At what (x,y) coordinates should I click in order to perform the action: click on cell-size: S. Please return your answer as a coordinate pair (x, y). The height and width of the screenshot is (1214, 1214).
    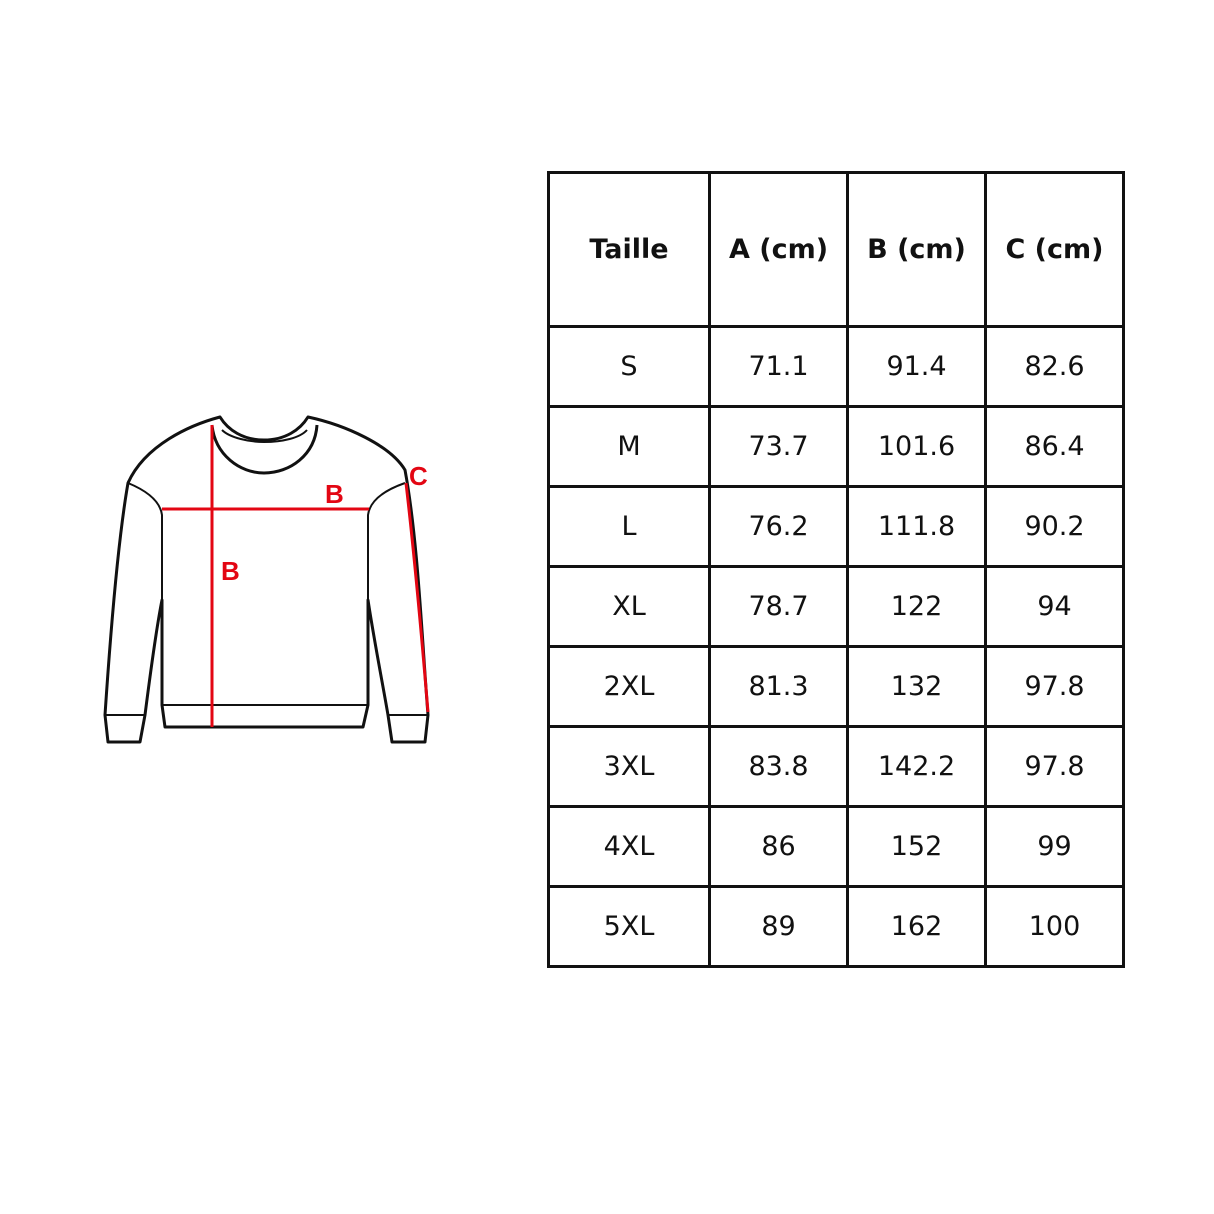
    Looking at the image, I should click on (629, 366).